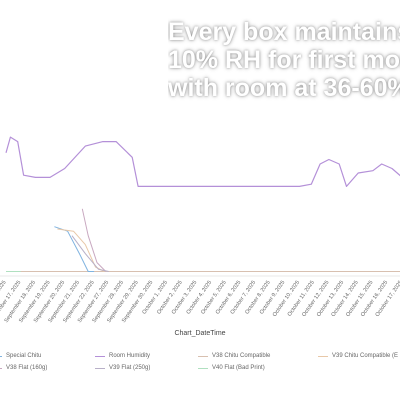  I want to click on legend-item: Room Humidity, so click(122, 356).